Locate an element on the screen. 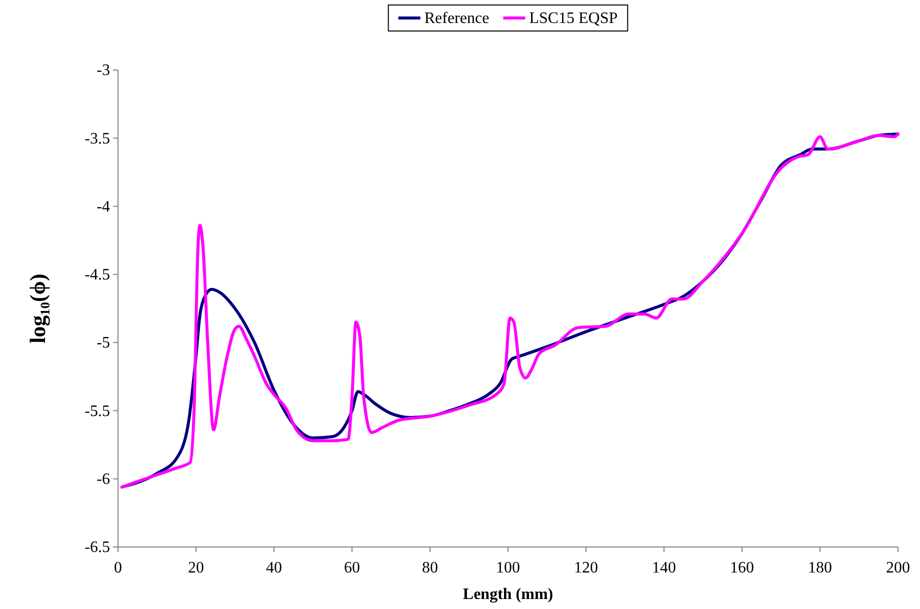  x-tick-label: 200 is located at coordinates (898, 568).